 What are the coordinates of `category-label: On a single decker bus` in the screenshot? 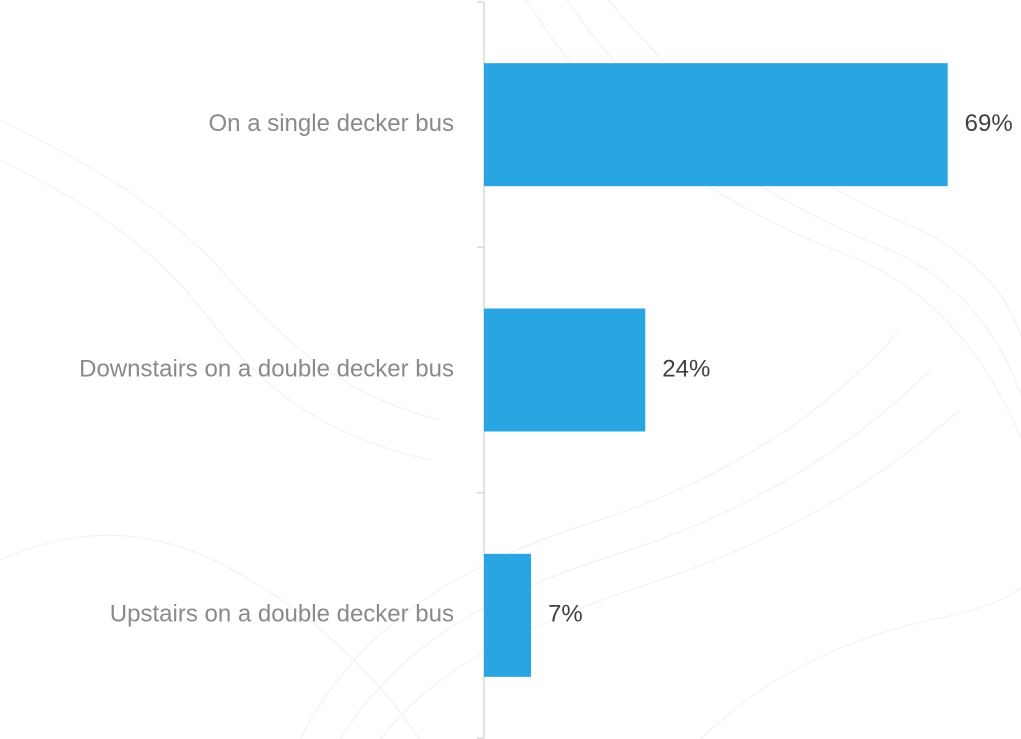 It's located at (331, 123).